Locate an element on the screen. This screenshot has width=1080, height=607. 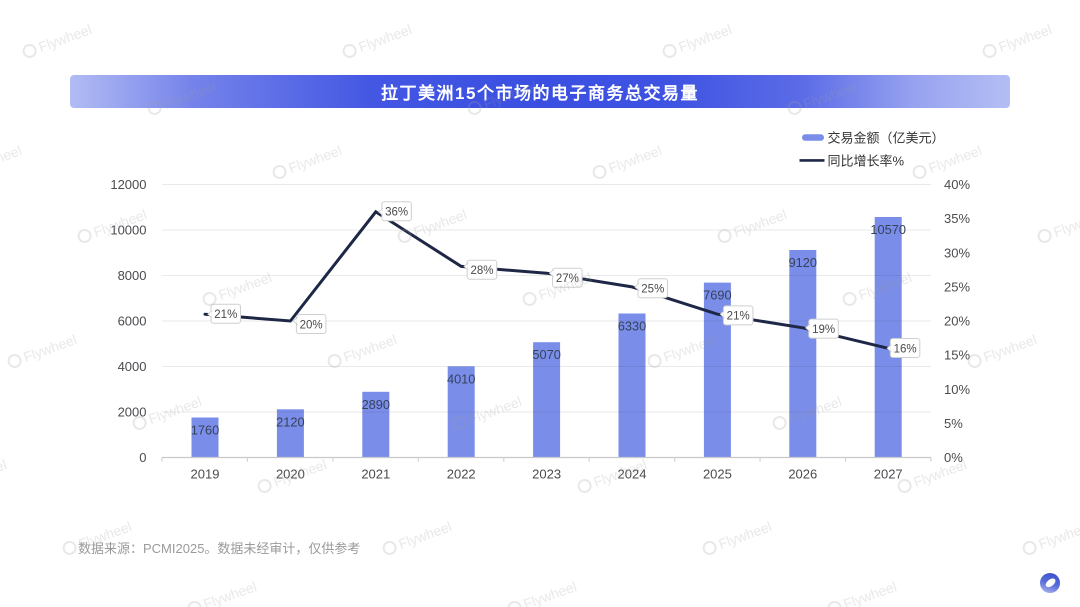
svg-text: 2000 is located at coordinates (132, 412).